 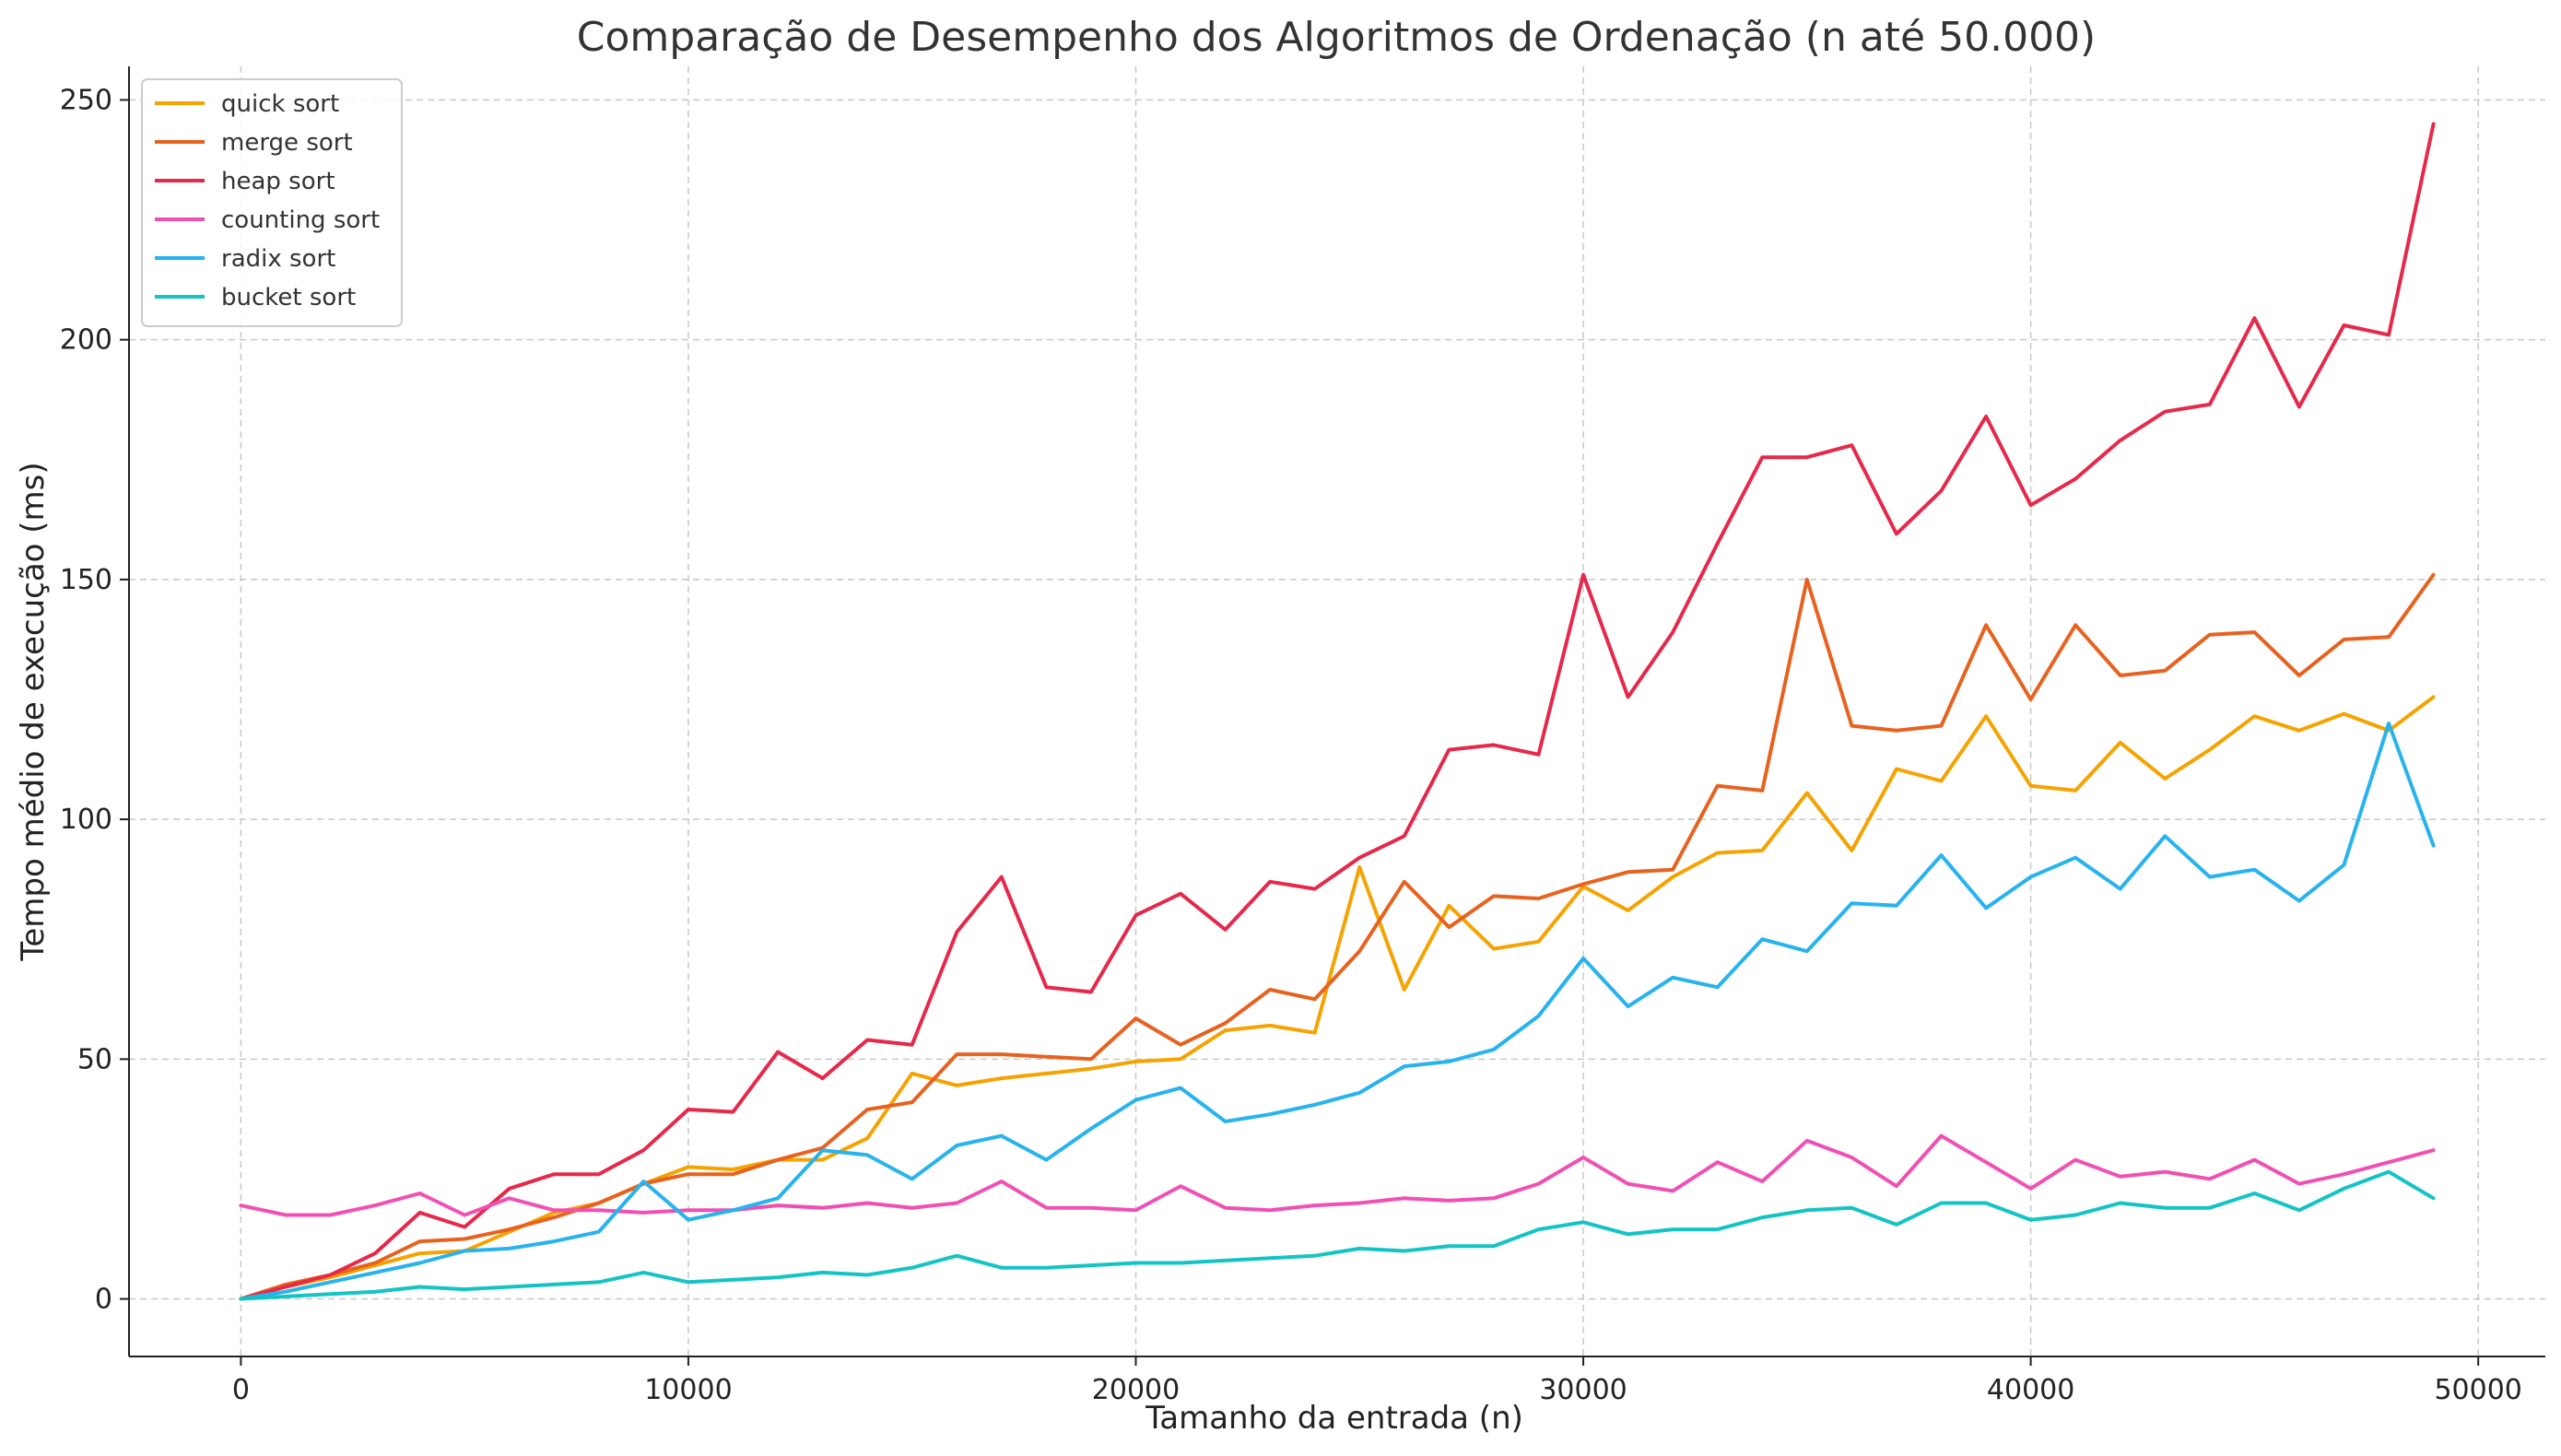 What do you see at coordinates (301, 220) in the screenshot?
I see `legend-label: counting sort` at bounding box center [301, 220].